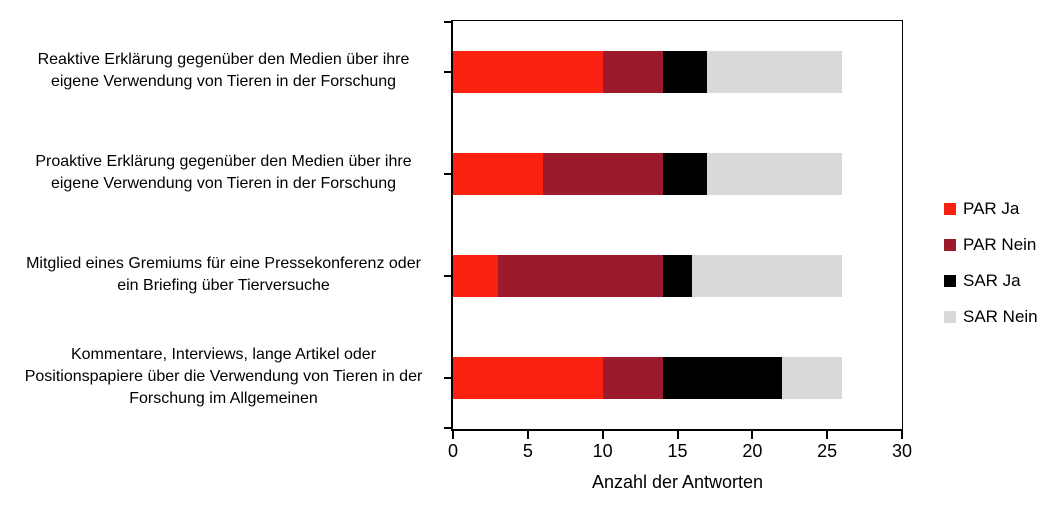  I want to click on legend-item: SAR Ja, so click(991, 281).